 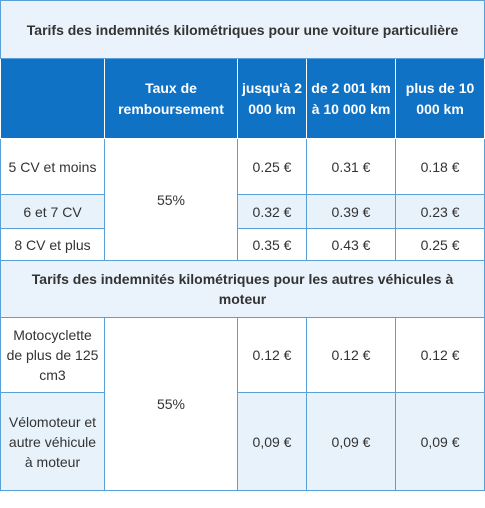 What do you see at coordinates (52, 244) in the screenshot?
I see `row-label: 8 CV et plus` at bounding box center [52, 244].